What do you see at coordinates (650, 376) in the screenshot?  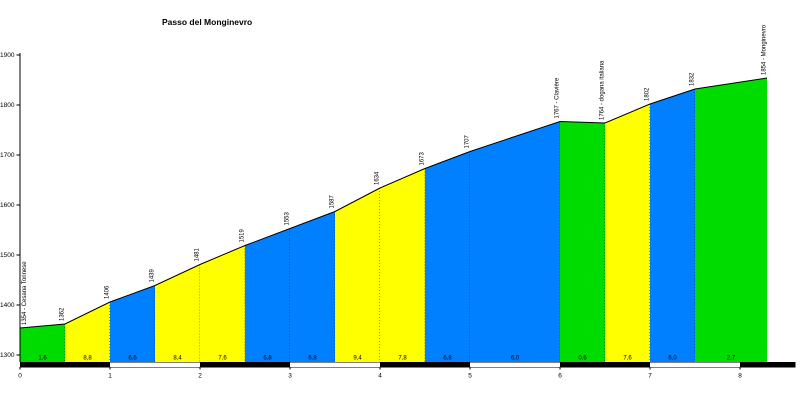 I see `x-tick-label: 7` at bounding box center [650, 376].